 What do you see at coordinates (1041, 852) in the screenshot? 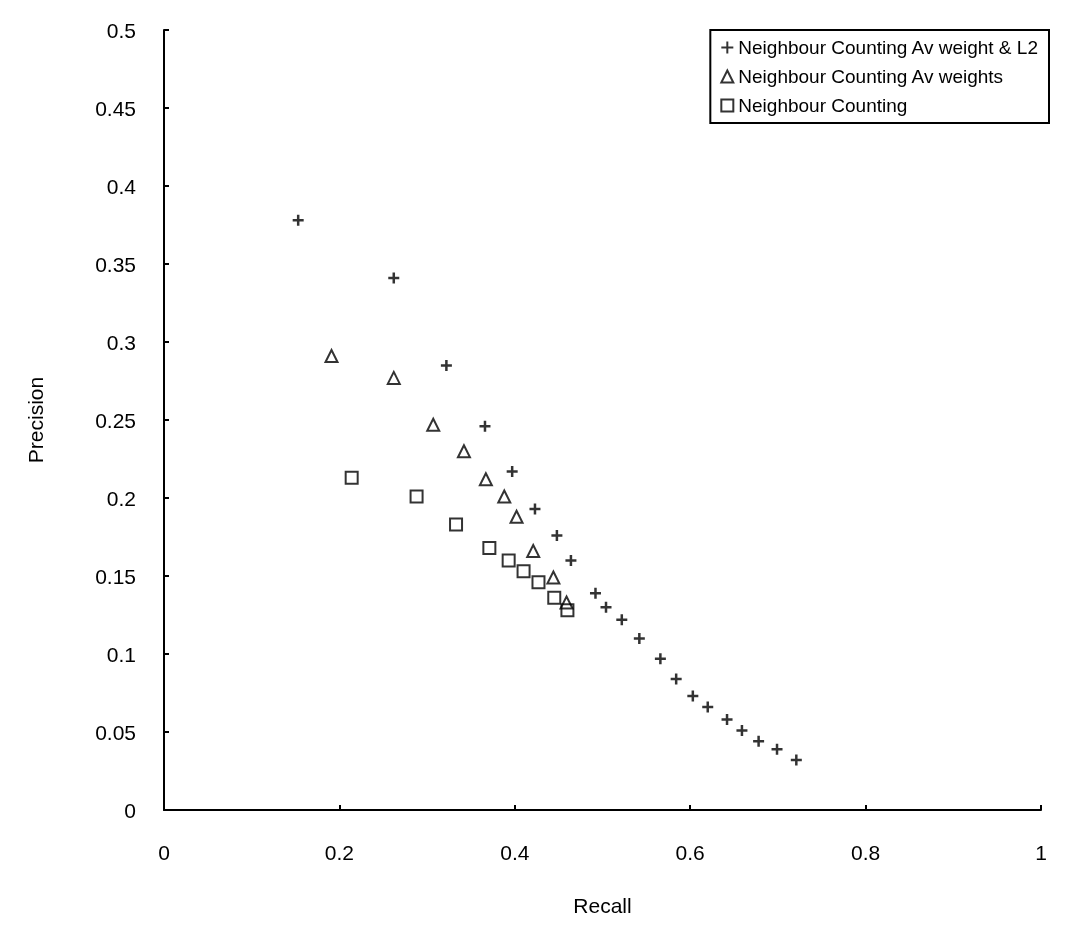
I see `x-tick-label: 1` at bounding box center [1041, 852].